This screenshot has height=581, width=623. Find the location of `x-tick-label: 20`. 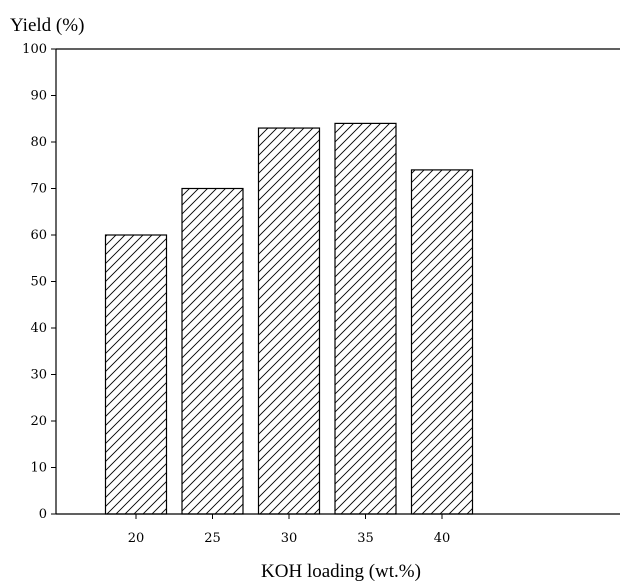

x-tick-label: 20 is located at coordinates (136, 538).